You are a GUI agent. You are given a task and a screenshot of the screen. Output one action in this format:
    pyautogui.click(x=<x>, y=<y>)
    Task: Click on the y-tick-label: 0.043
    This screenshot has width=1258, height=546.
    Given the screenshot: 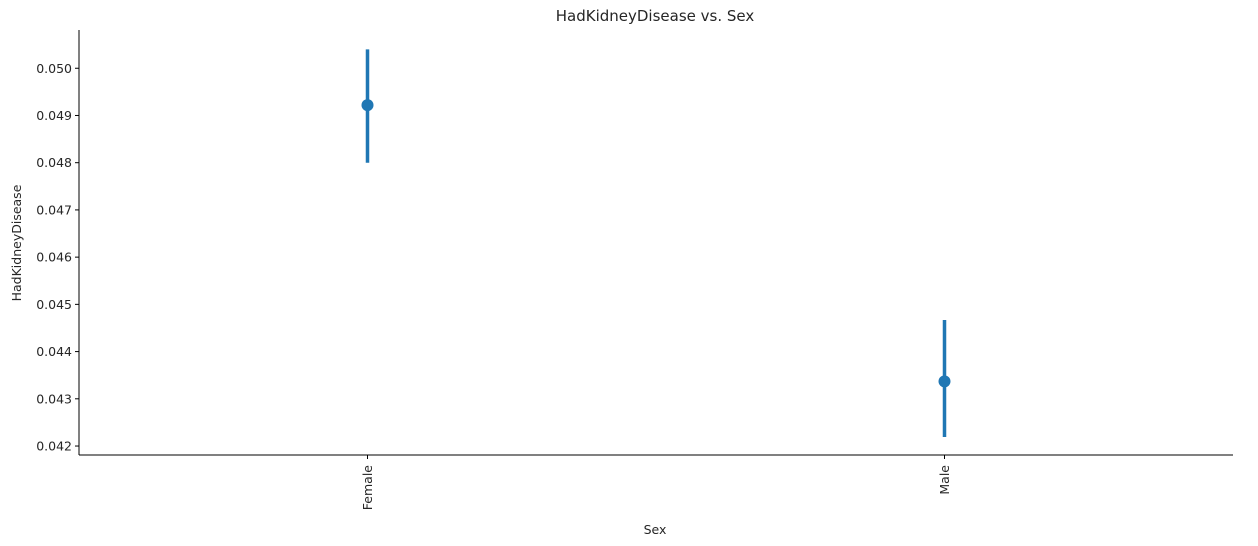 What is the action you would take?
    pyautogui.click(x=54, y=398)
    